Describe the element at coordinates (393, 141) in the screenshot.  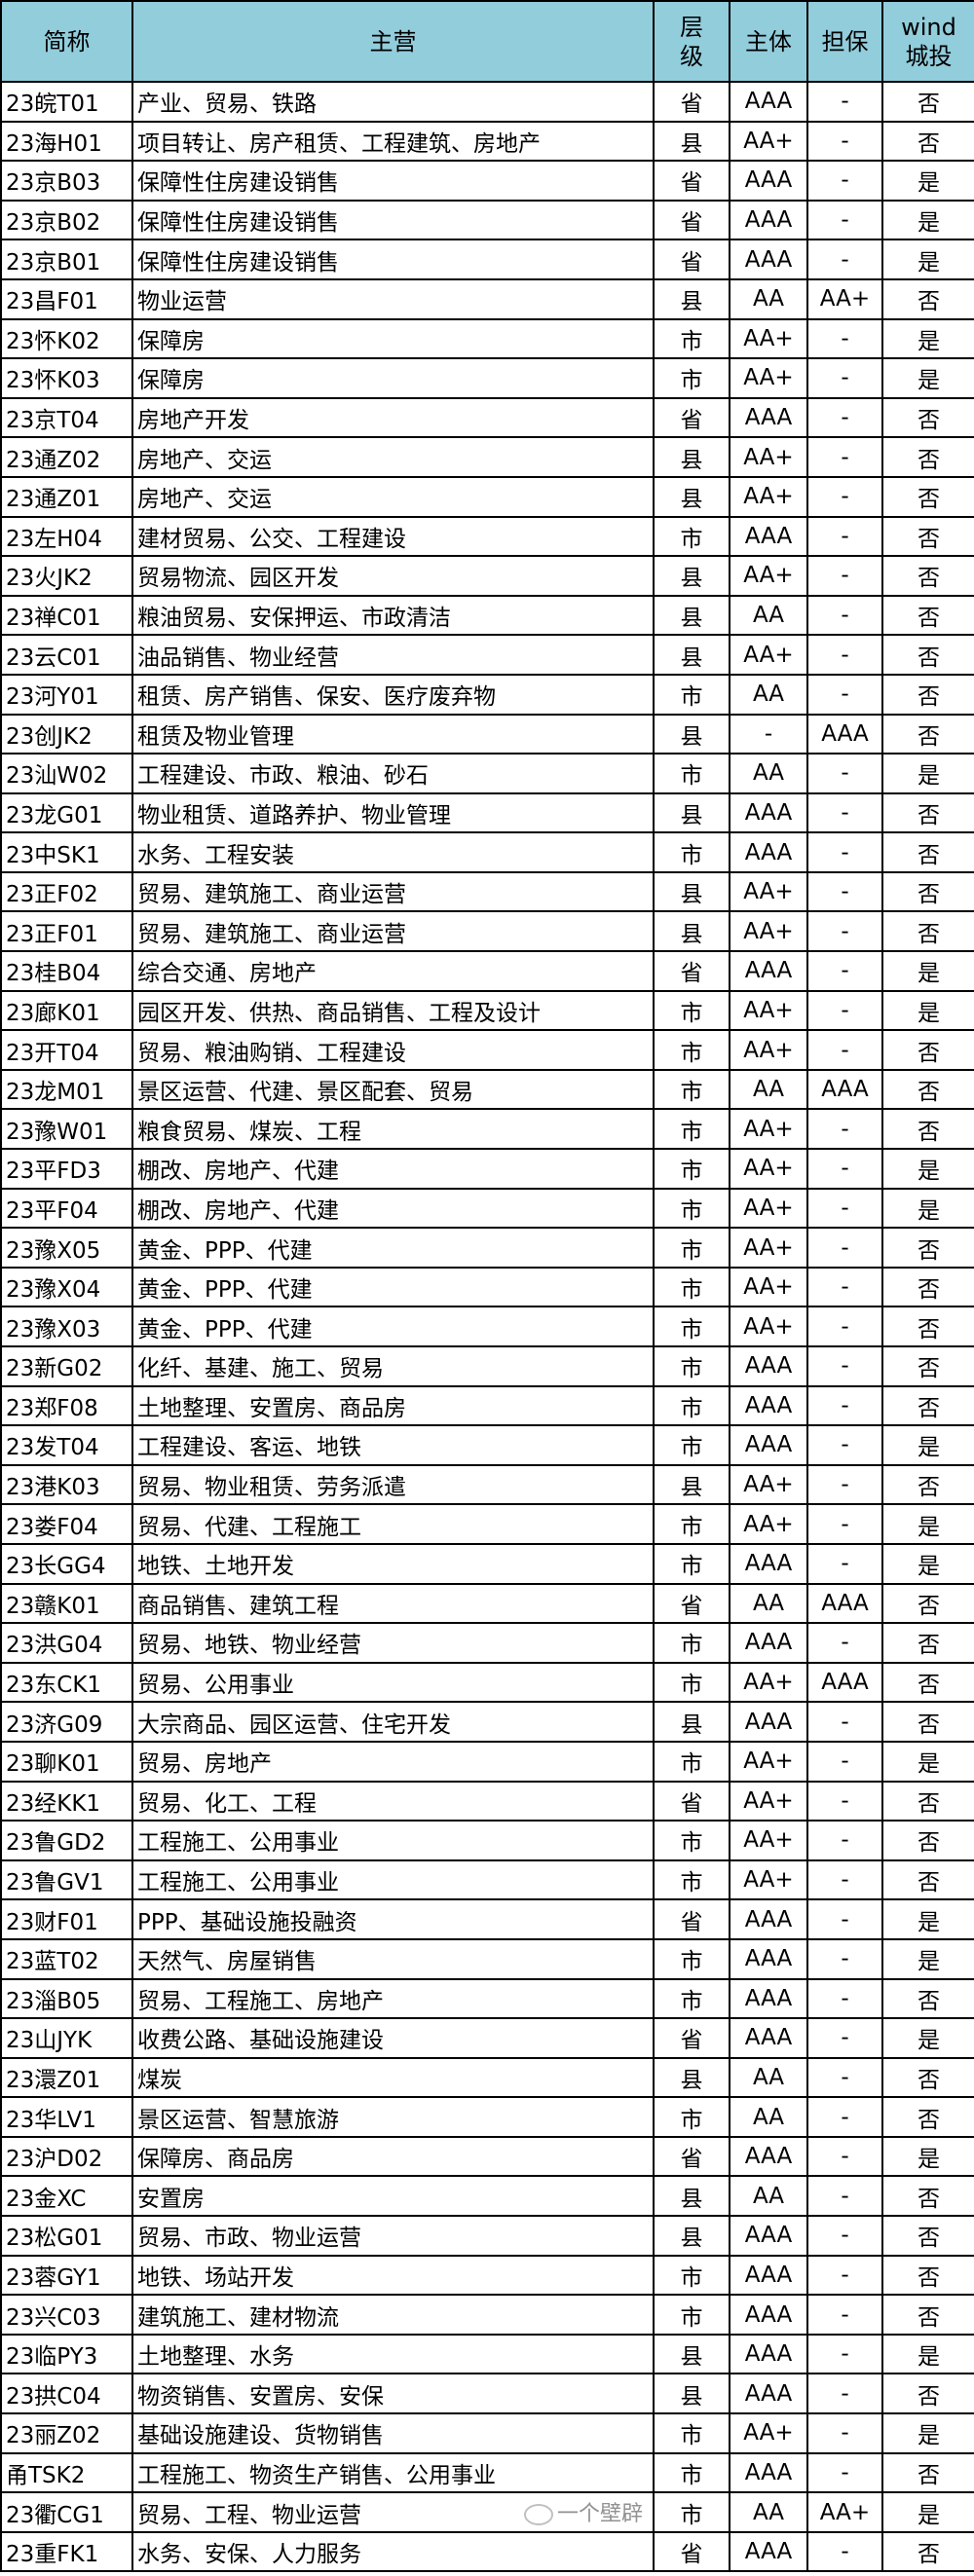
I see `cell-business: 项目转让、房产租赁、工程建筑、房地产` at that location.